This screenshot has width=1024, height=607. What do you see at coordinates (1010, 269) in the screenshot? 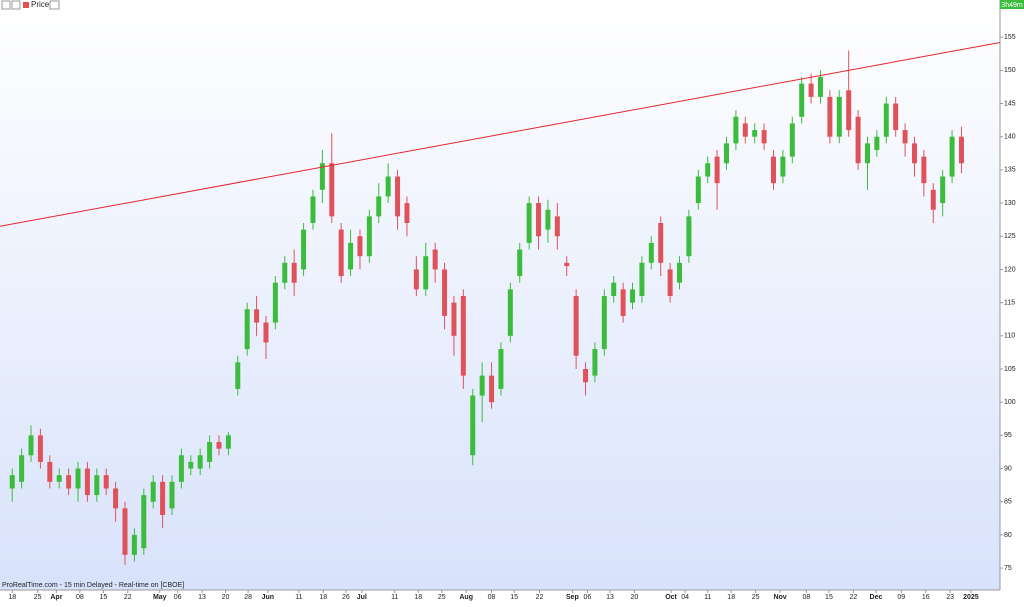
I see `y-tick-label: 120` at bounding box center [1010, 269].